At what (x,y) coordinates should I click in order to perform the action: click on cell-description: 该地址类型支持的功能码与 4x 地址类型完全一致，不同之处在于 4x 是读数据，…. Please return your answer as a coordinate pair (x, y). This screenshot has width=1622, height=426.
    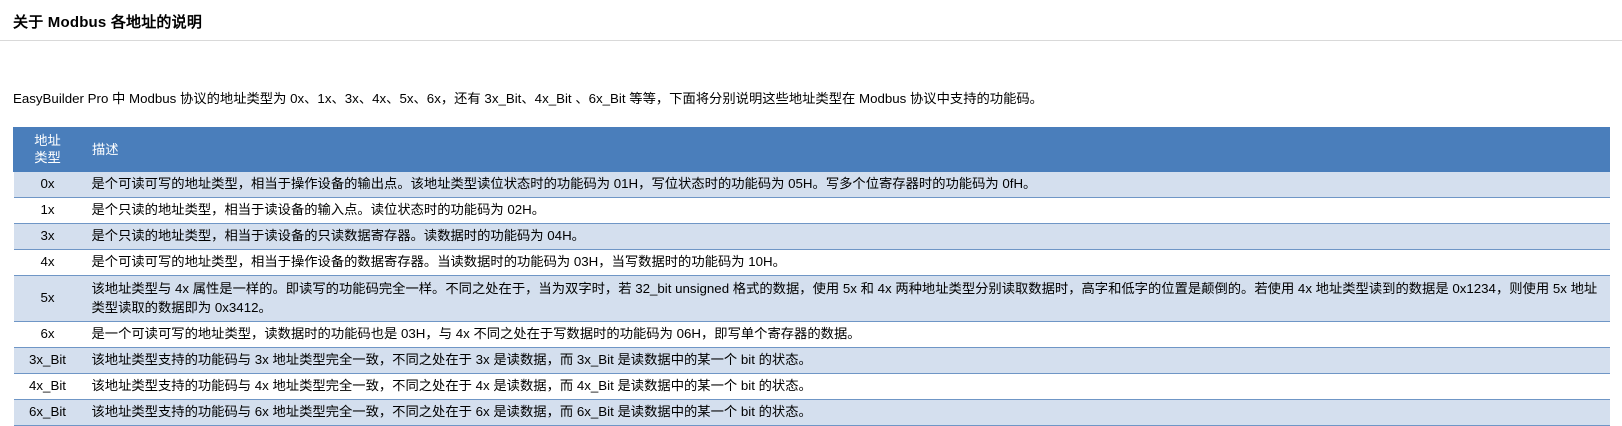
    Looking at the image, I should click on (845, 386).